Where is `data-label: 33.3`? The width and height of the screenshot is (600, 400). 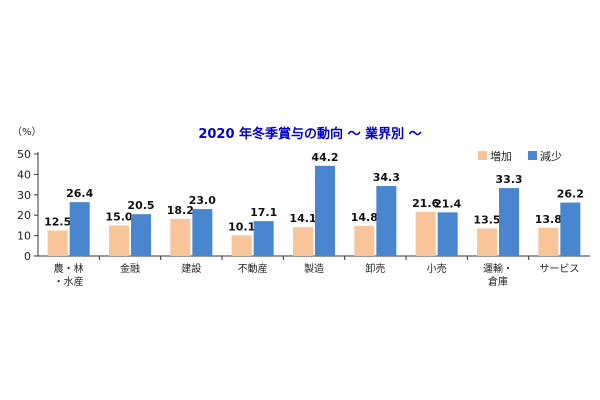
data-label: 33.3 is located at coordinates (508, 179).